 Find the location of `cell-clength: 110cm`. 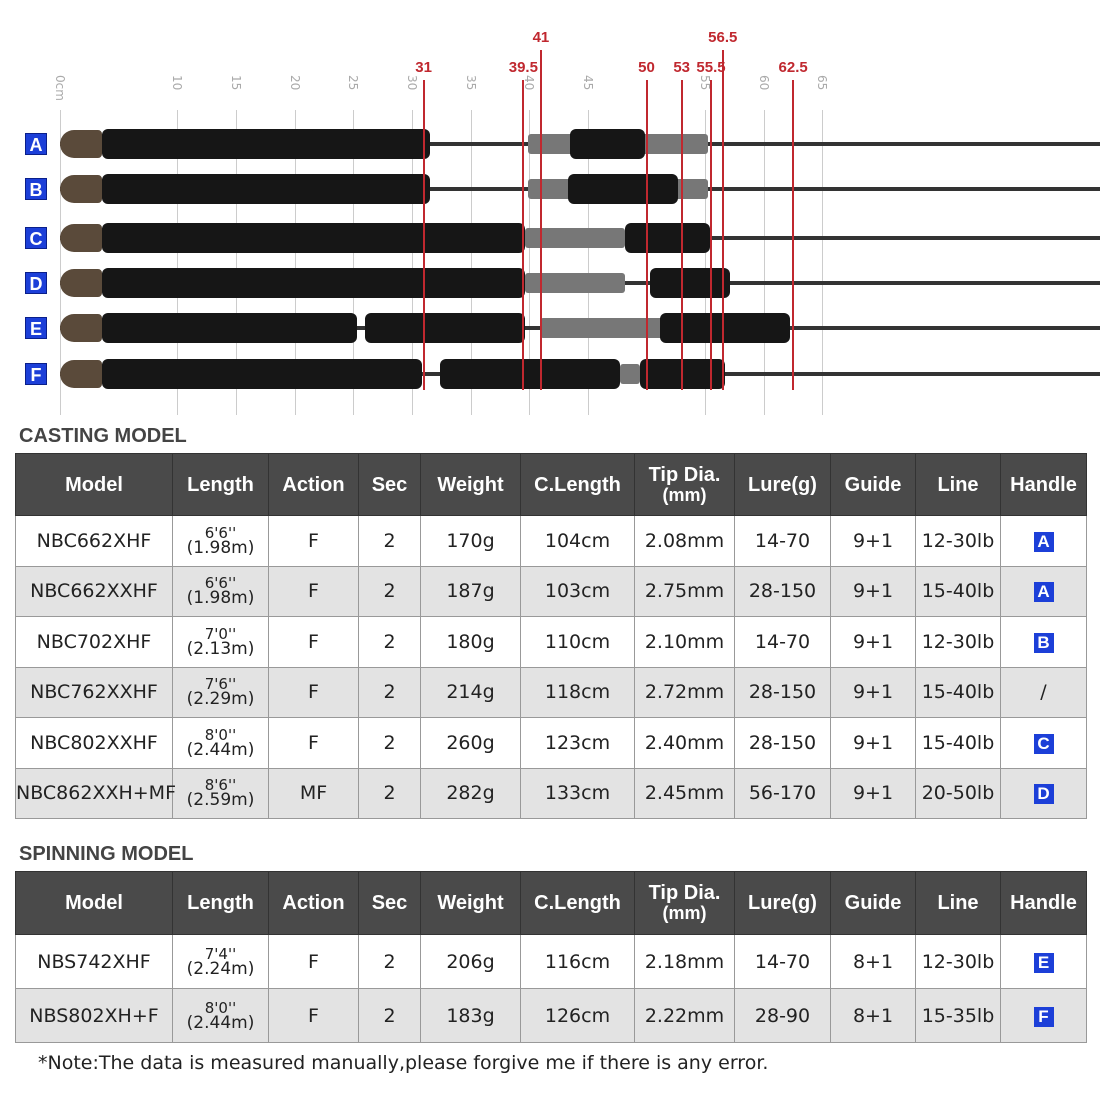

cell-clength: 110cm is located at coordinates (577, 642).